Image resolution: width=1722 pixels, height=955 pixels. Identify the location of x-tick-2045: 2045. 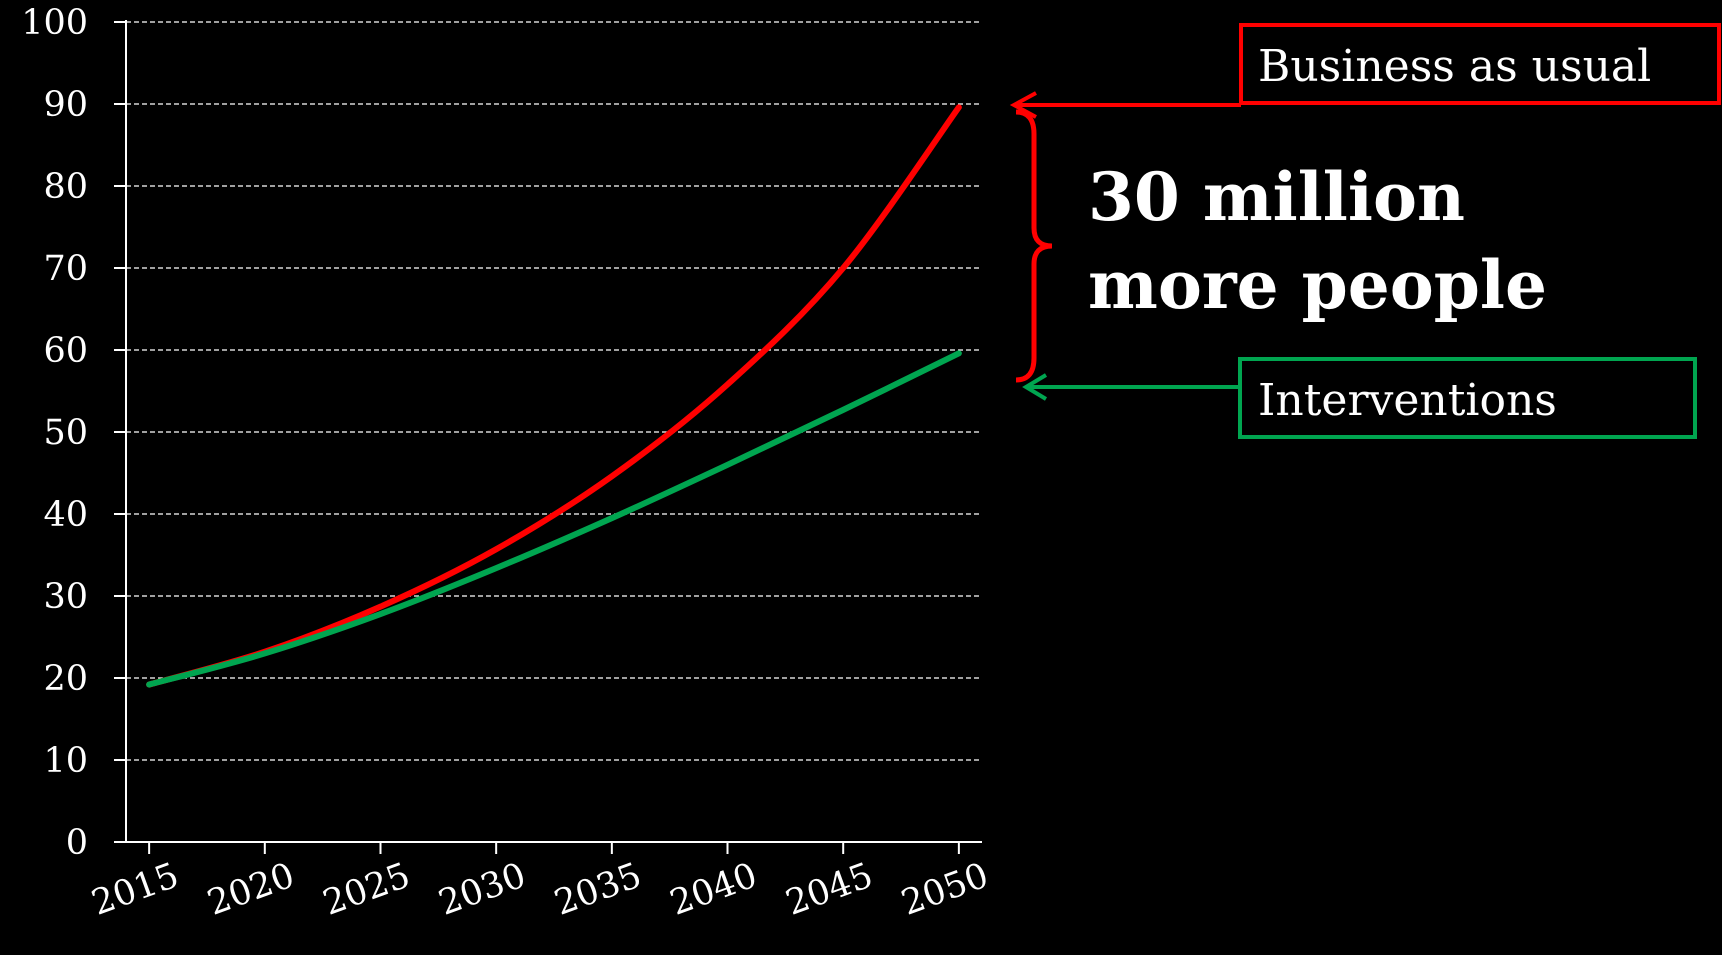
(829, 890).